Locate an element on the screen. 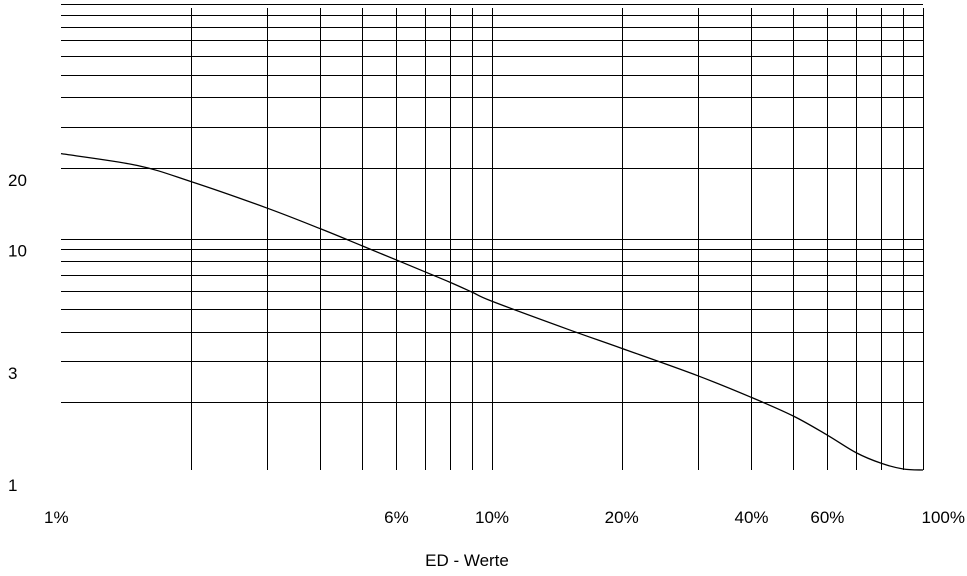  y-tick-label: 20 is located at coordinates (17, 180).